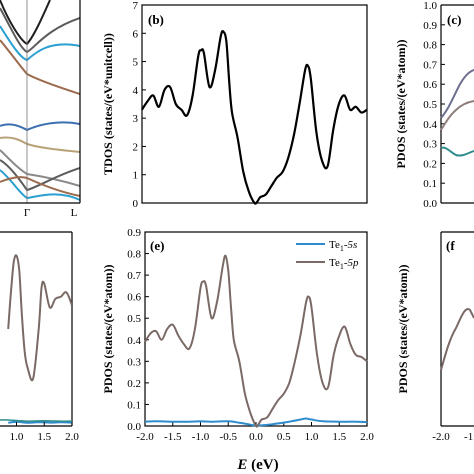  What do you see at coordinates (136, 91) in the screenshot?
I see `panel-b-ytick-tick-label: 4` at bounding box center [136, 91].